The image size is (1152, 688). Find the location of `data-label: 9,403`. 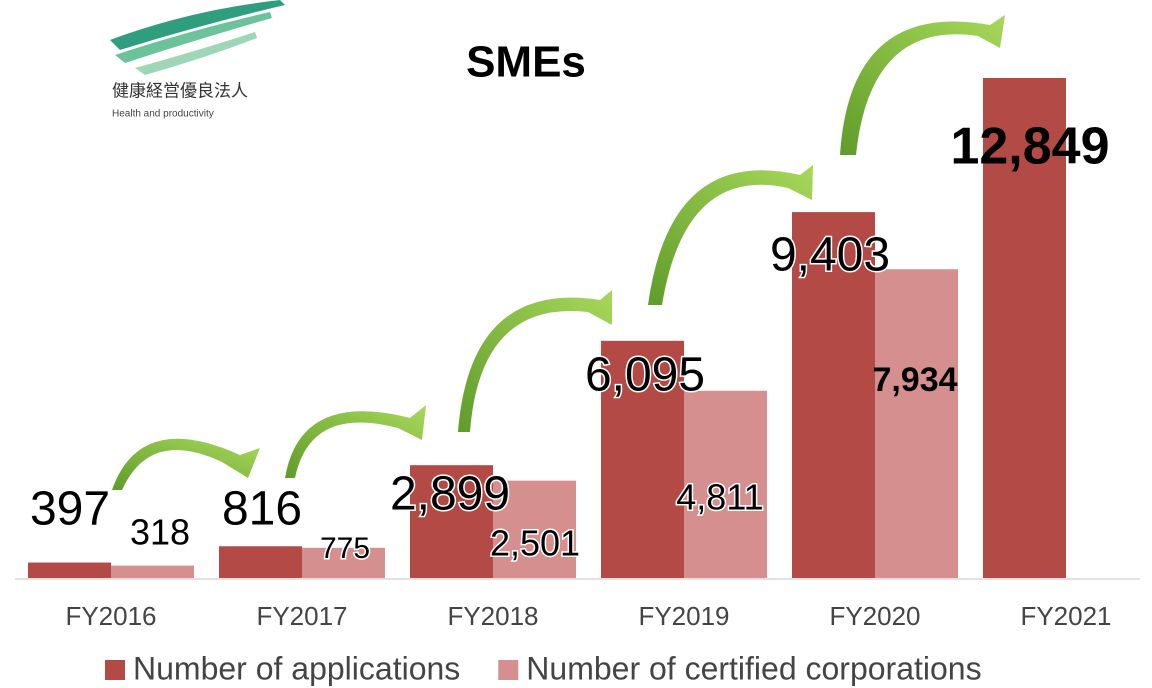

data-label: 9,403 is located at coordinates (830, 255).